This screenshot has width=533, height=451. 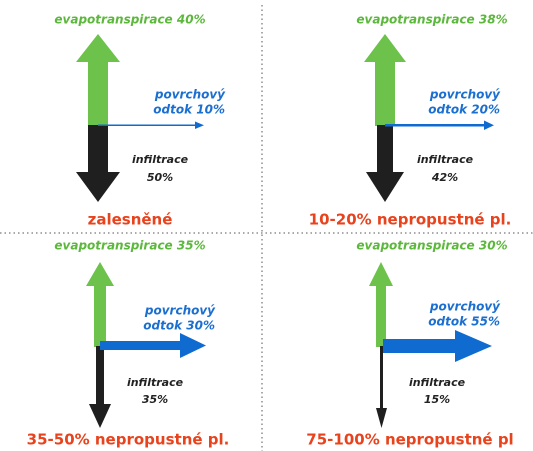 What do you see at coordinates (160, 177) in the screenshot?
I see `infiltration-value: 50%` at bounding box center [160, 177].